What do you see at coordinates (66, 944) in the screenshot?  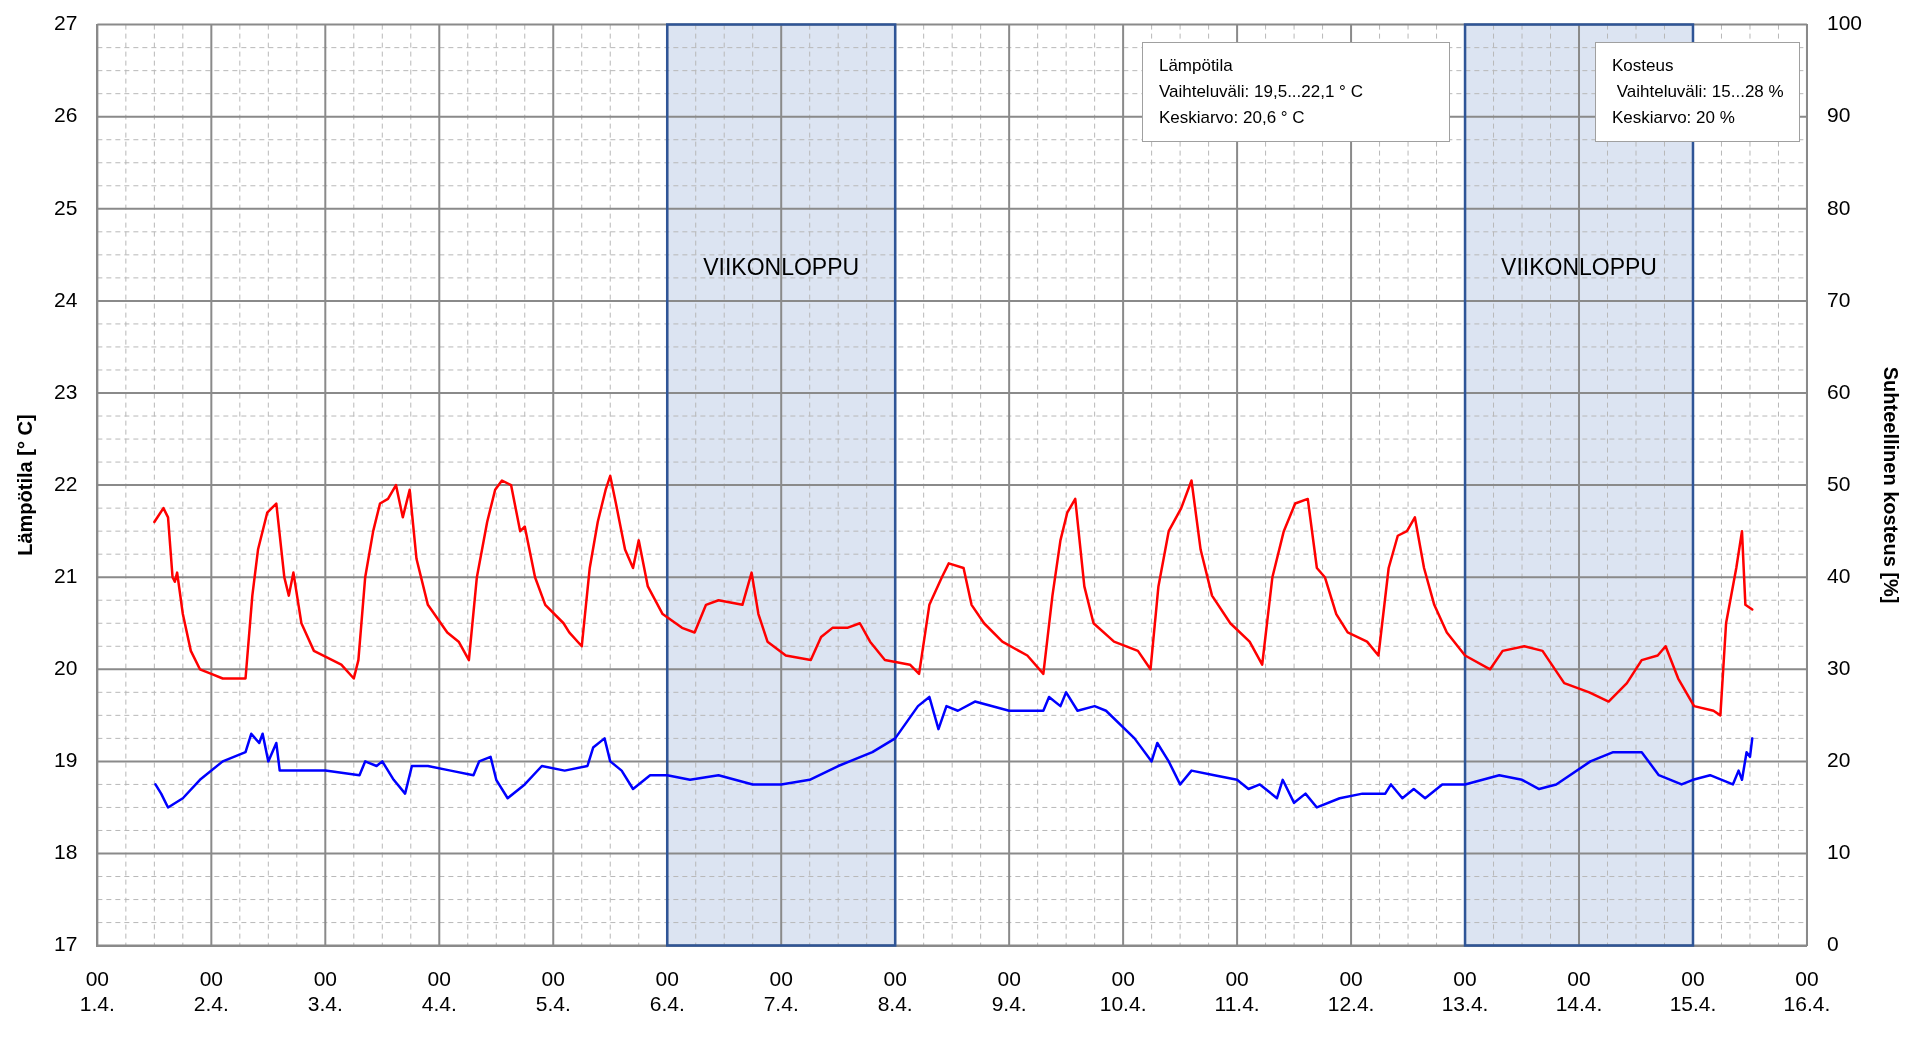 I see `y-tick-label: 17` at bounding box center [66, 944].